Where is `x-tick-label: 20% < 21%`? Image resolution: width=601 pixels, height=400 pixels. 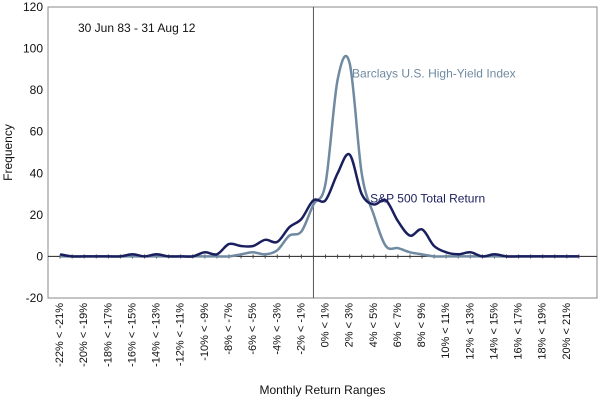
x-tick-label: 20% < 21% is located at coordinates (567, 331).